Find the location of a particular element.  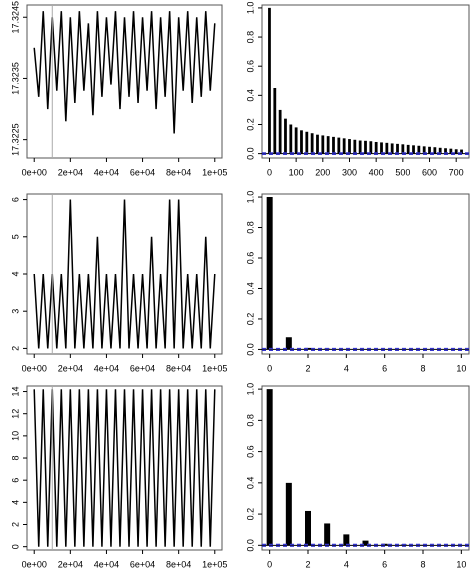

x-tick-label: 100 is located at coordinates (296, 172).